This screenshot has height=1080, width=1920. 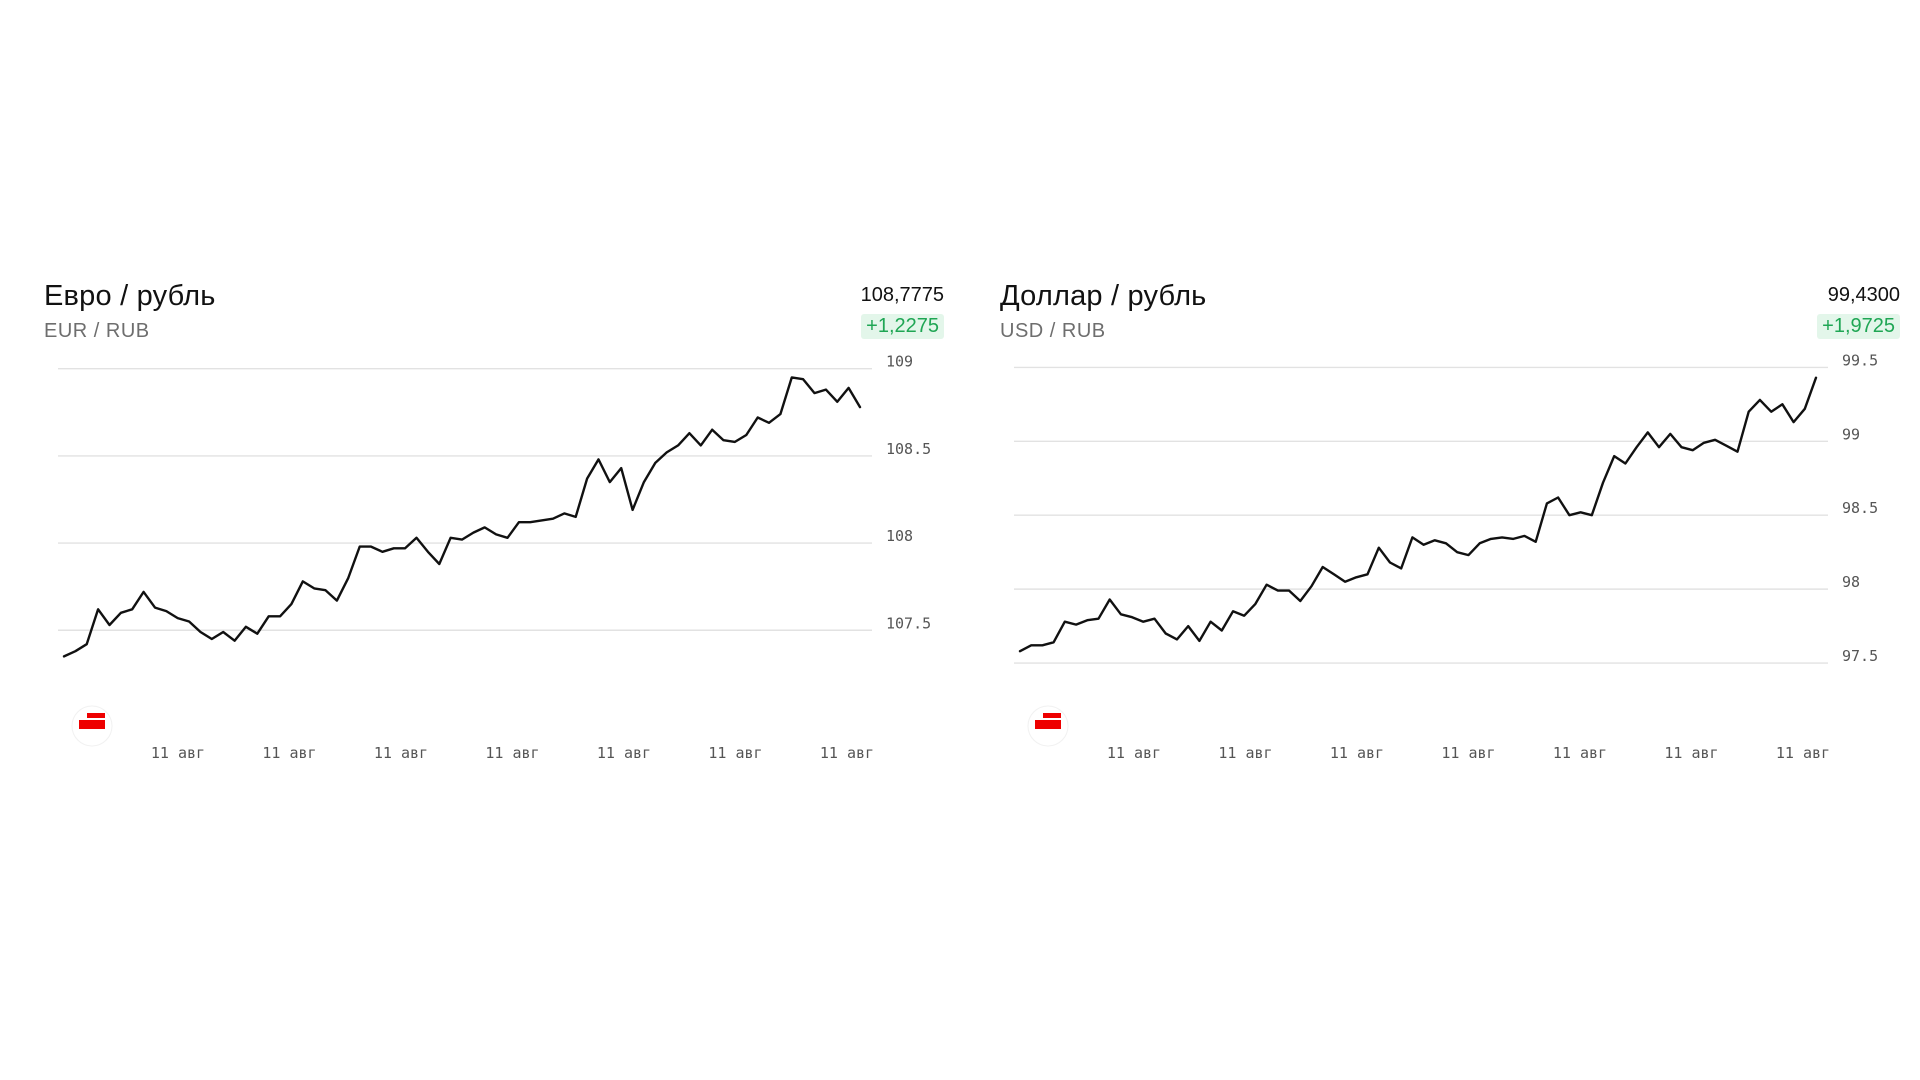 I want to click on y-tick-label: 97.5, so click(x=1860, y=656).